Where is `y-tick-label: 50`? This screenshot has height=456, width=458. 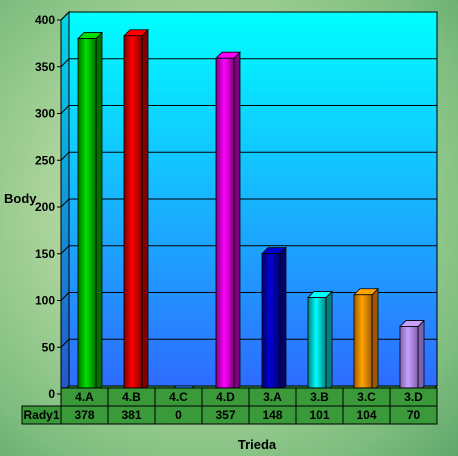 y-tick-label: 50 is located at coordinates (49, 347).